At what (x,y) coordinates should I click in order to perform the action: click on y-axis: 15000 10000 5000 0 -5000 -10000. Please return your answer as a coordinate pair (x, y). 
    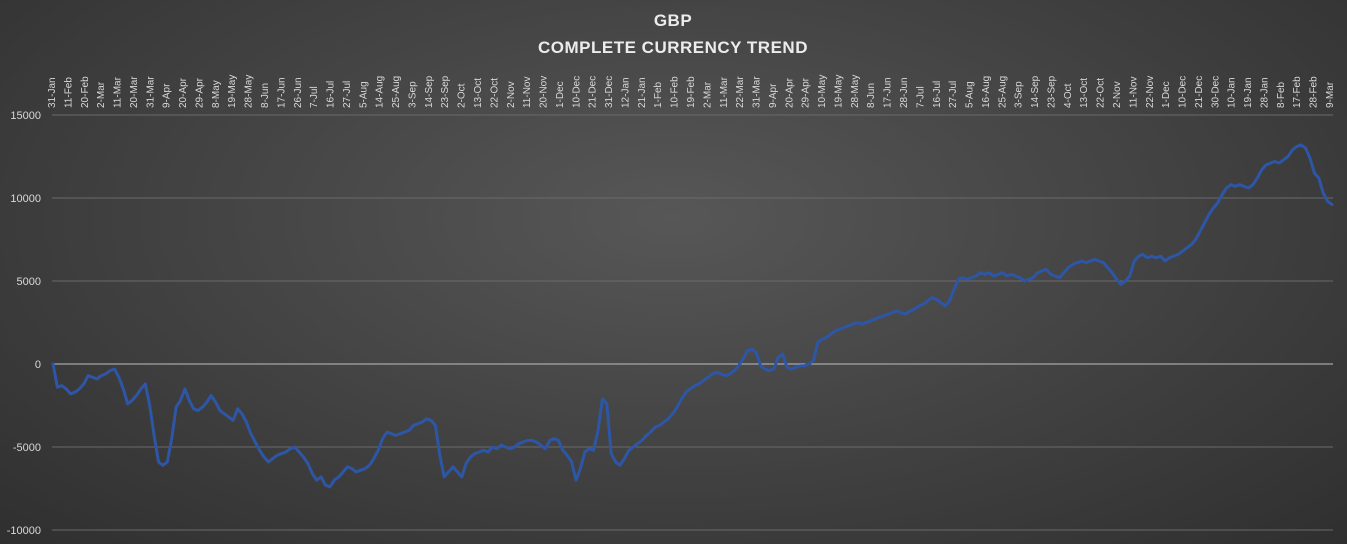
    Looking at the image, I should click on (24, 323).